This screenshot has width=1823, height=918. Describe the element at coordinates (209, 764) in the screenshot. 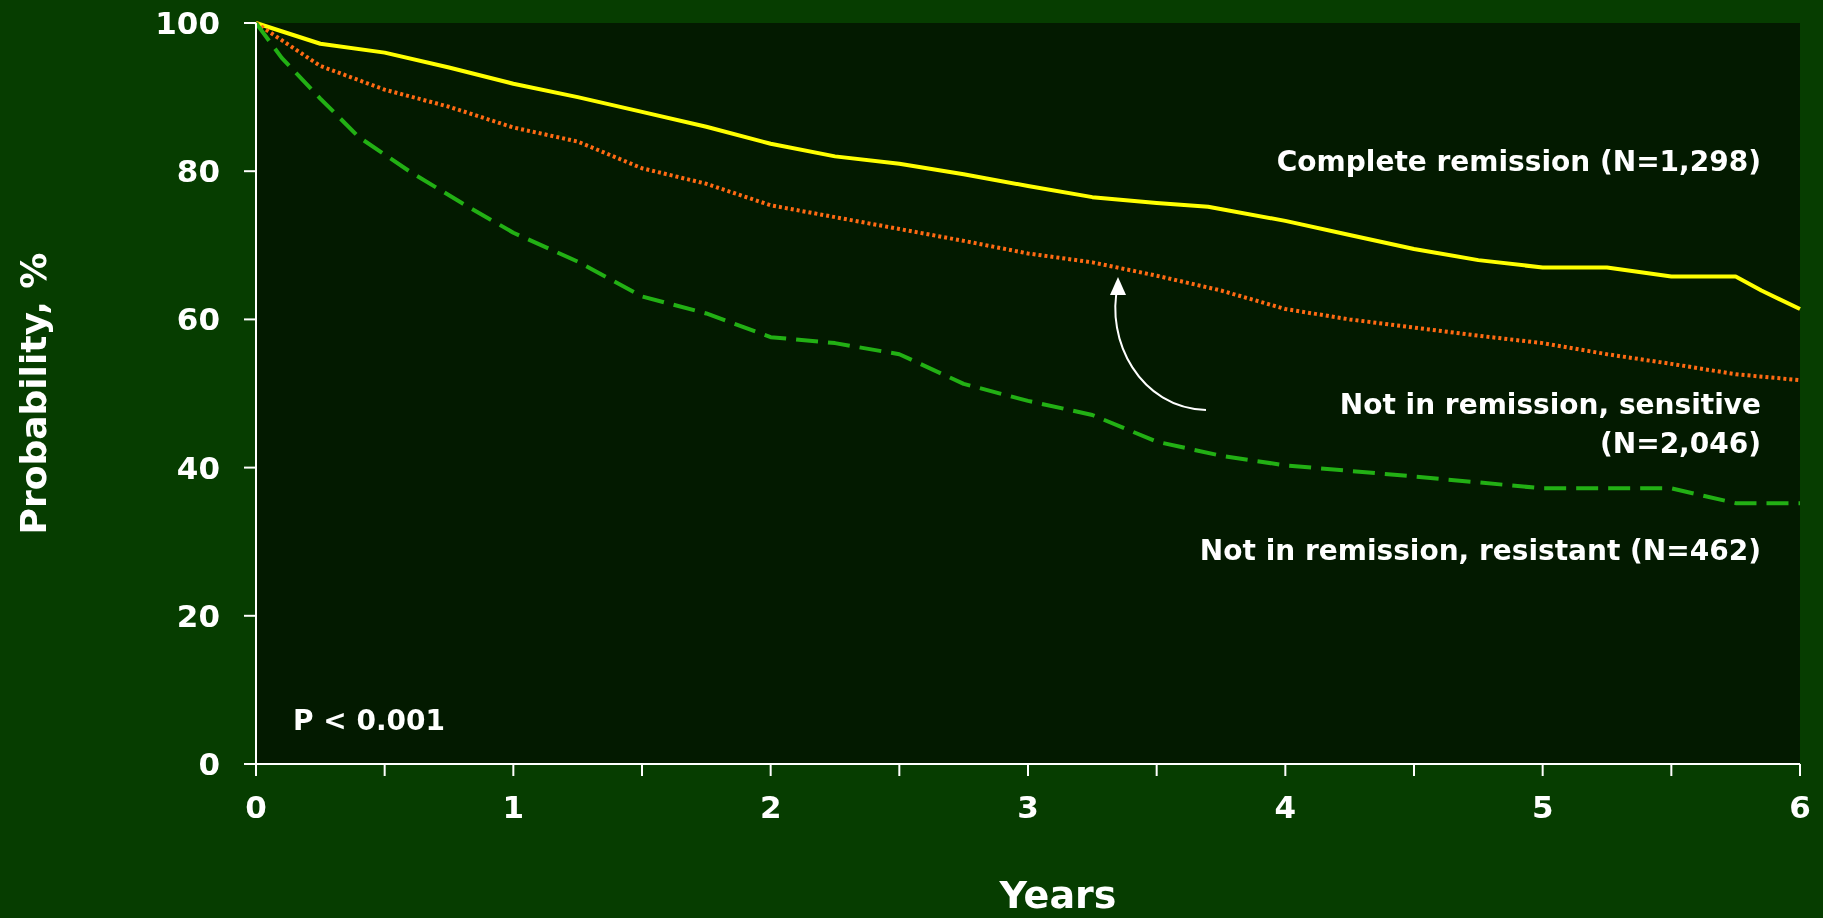

I see `y-tick-label: 0` at that location.